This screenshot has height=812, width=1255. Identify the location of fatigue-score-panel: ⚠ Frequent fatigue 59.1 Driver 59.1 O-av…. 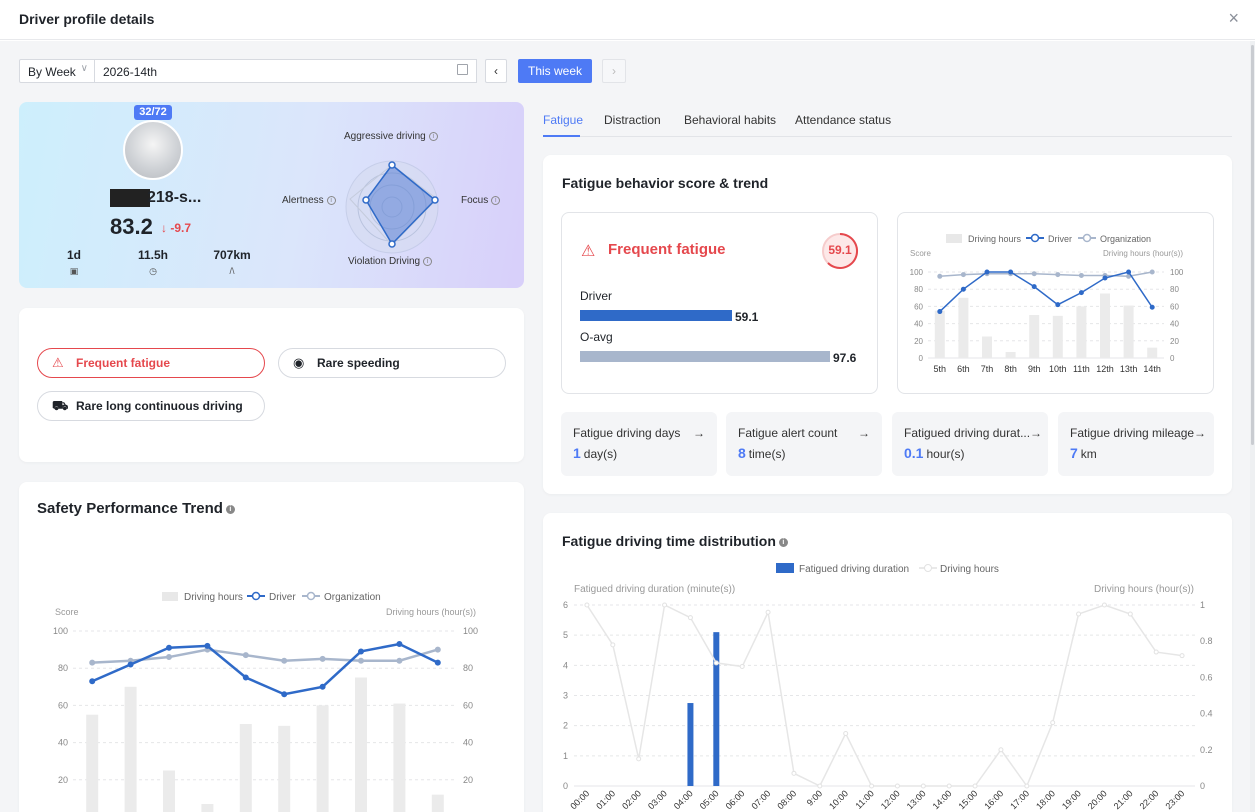
(719, 303).